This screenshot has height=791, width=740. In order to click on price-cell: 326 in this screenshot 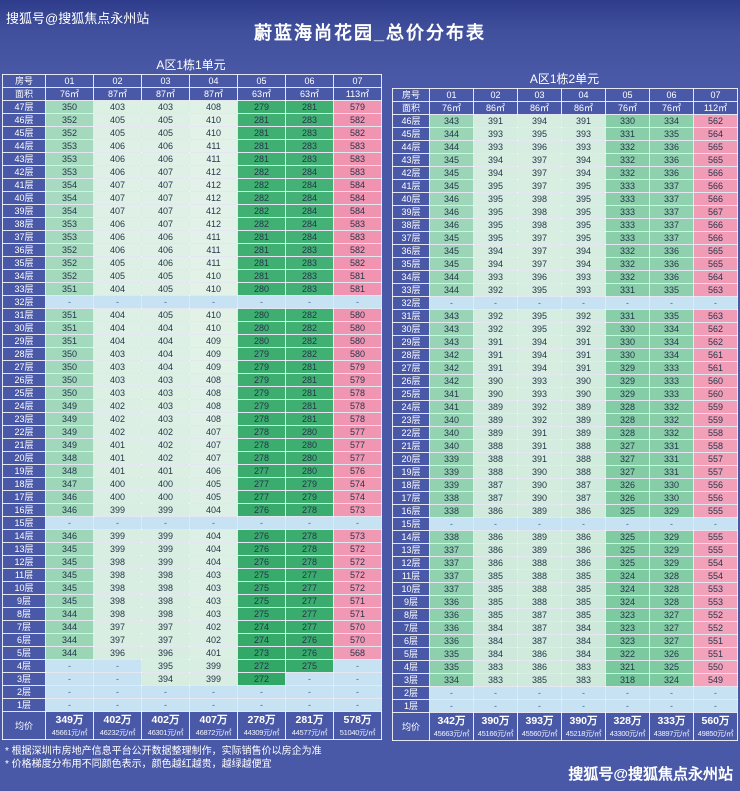, I will do `click(627, 485)`.